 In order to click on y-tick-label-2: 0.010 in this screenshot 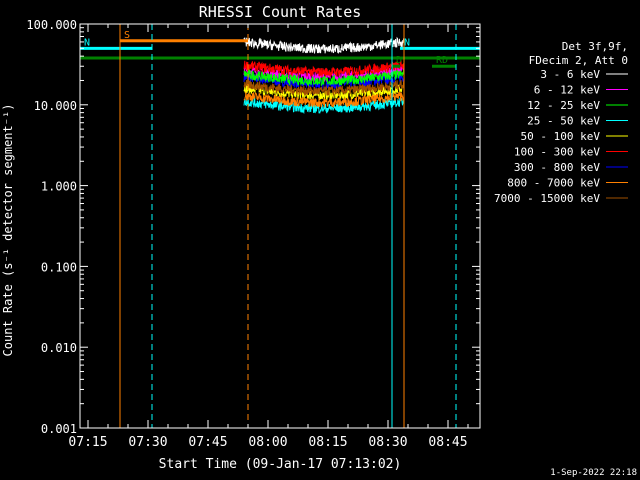, I will do `click(59, 348)`.